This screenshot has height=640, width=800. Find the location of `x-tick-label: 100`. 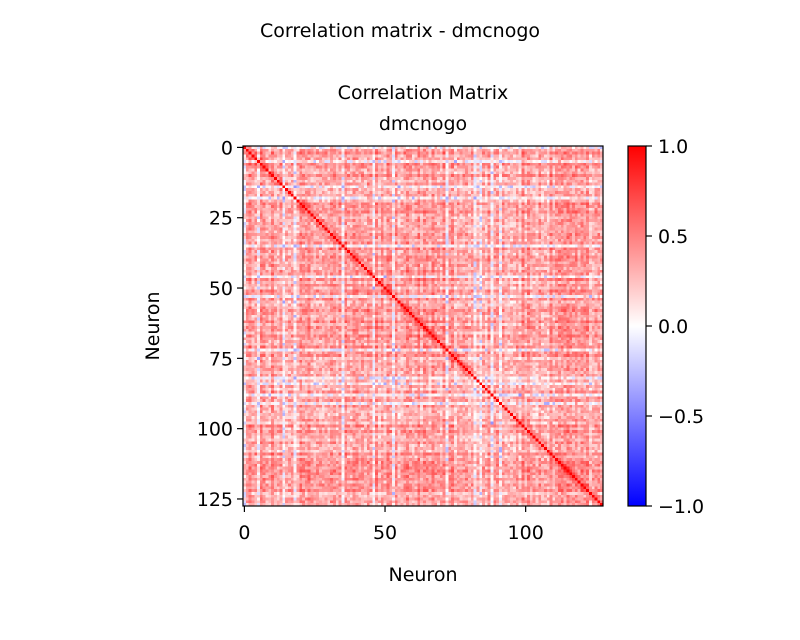

x-tick-label: 100 is located at coordinates (526, 533).